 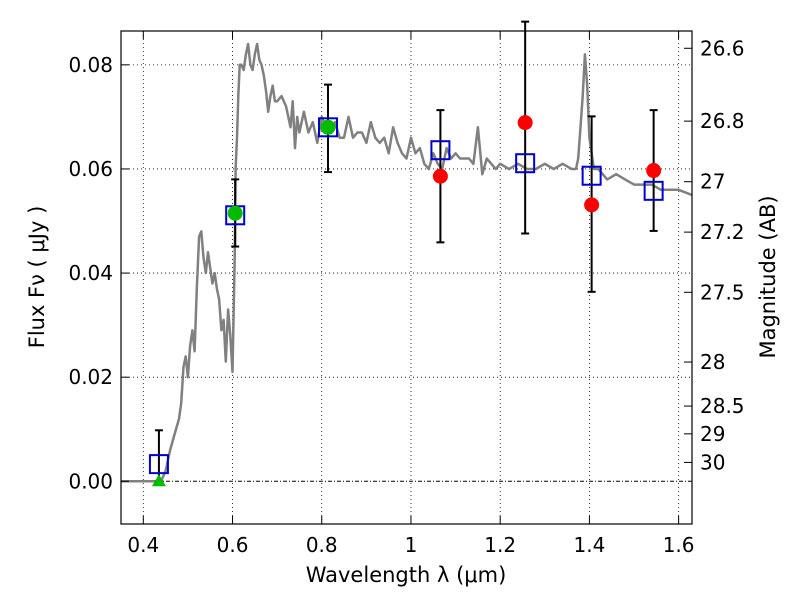 What do you see at coordinates (712, 182) in the screenshot?
I see `y2-tick-label: 27` at bounding box center [712, 182].